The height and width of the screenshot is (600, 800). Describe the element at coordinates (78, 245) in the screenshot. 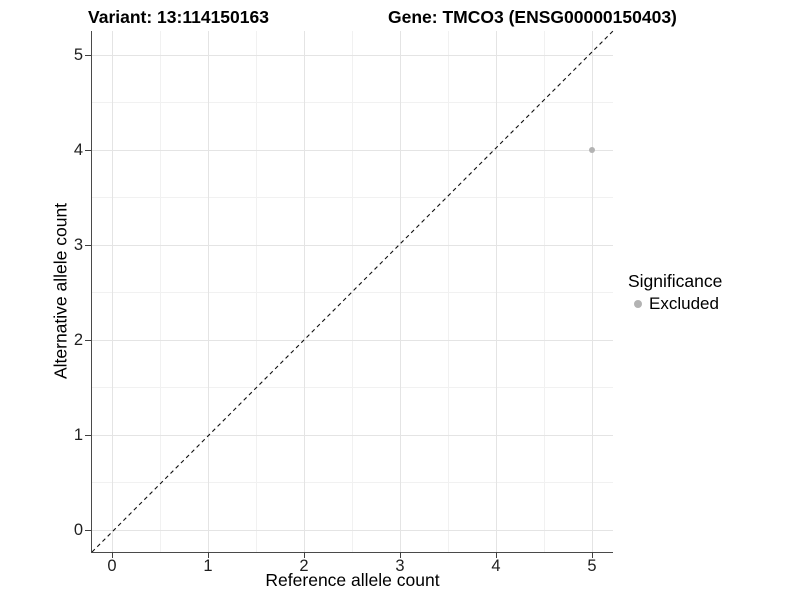

I see `y-tick-label: 3` at that location.